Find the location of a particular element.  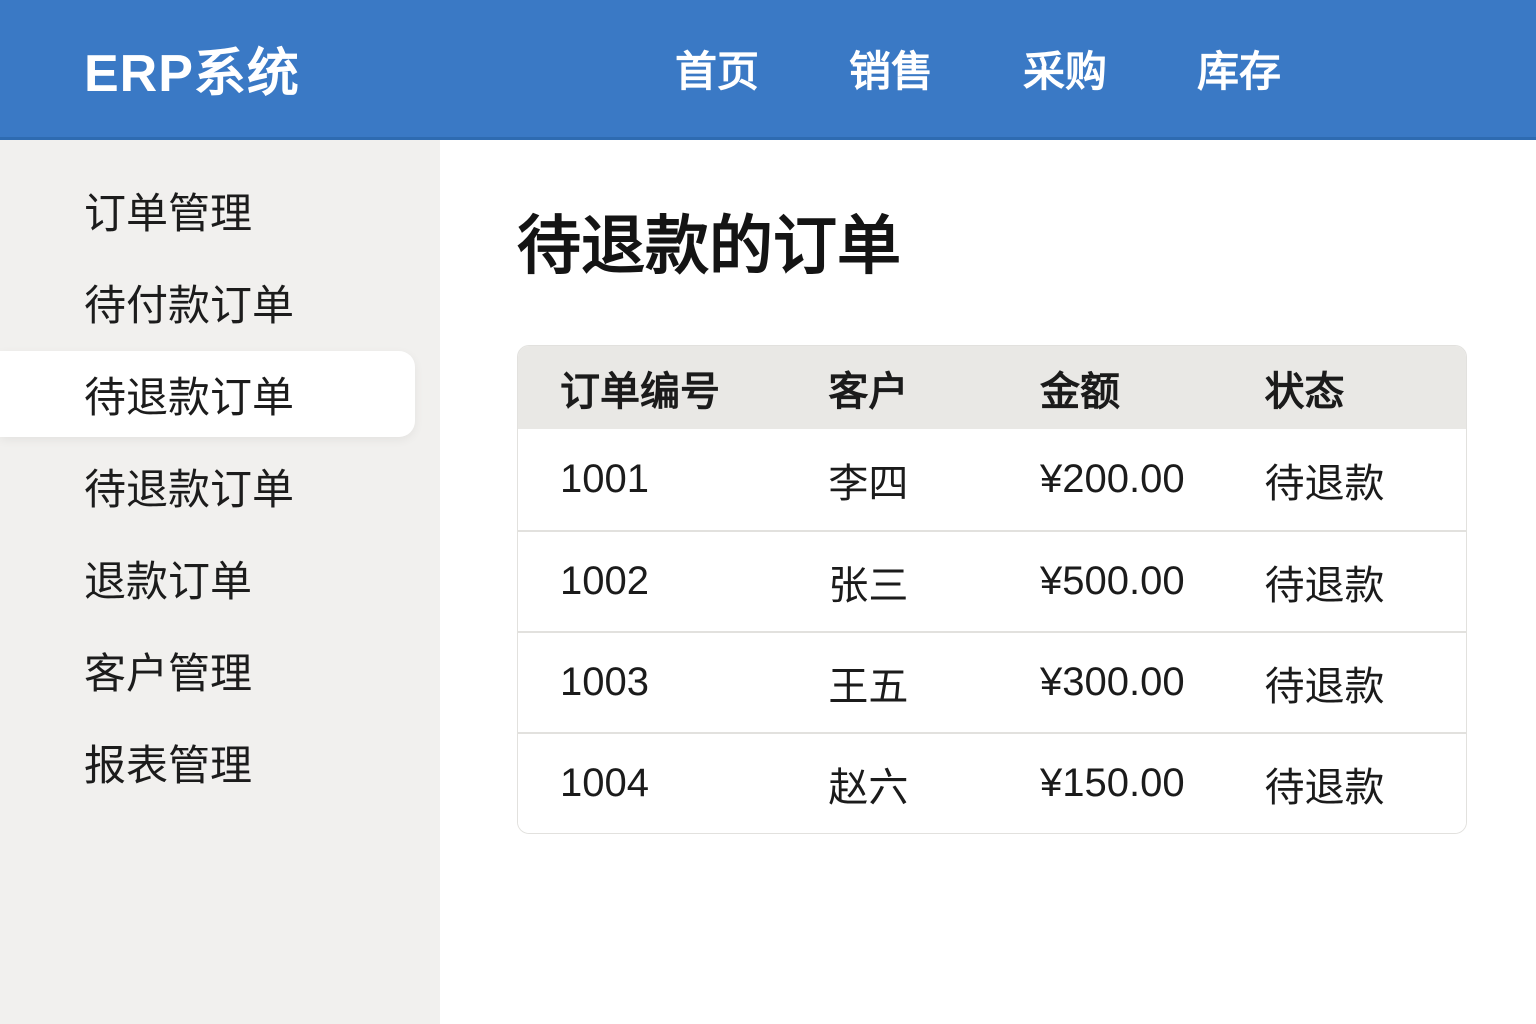

top-bar: ERP系统 首页 销售 采购 库存 is located at coordinates (768, 70).